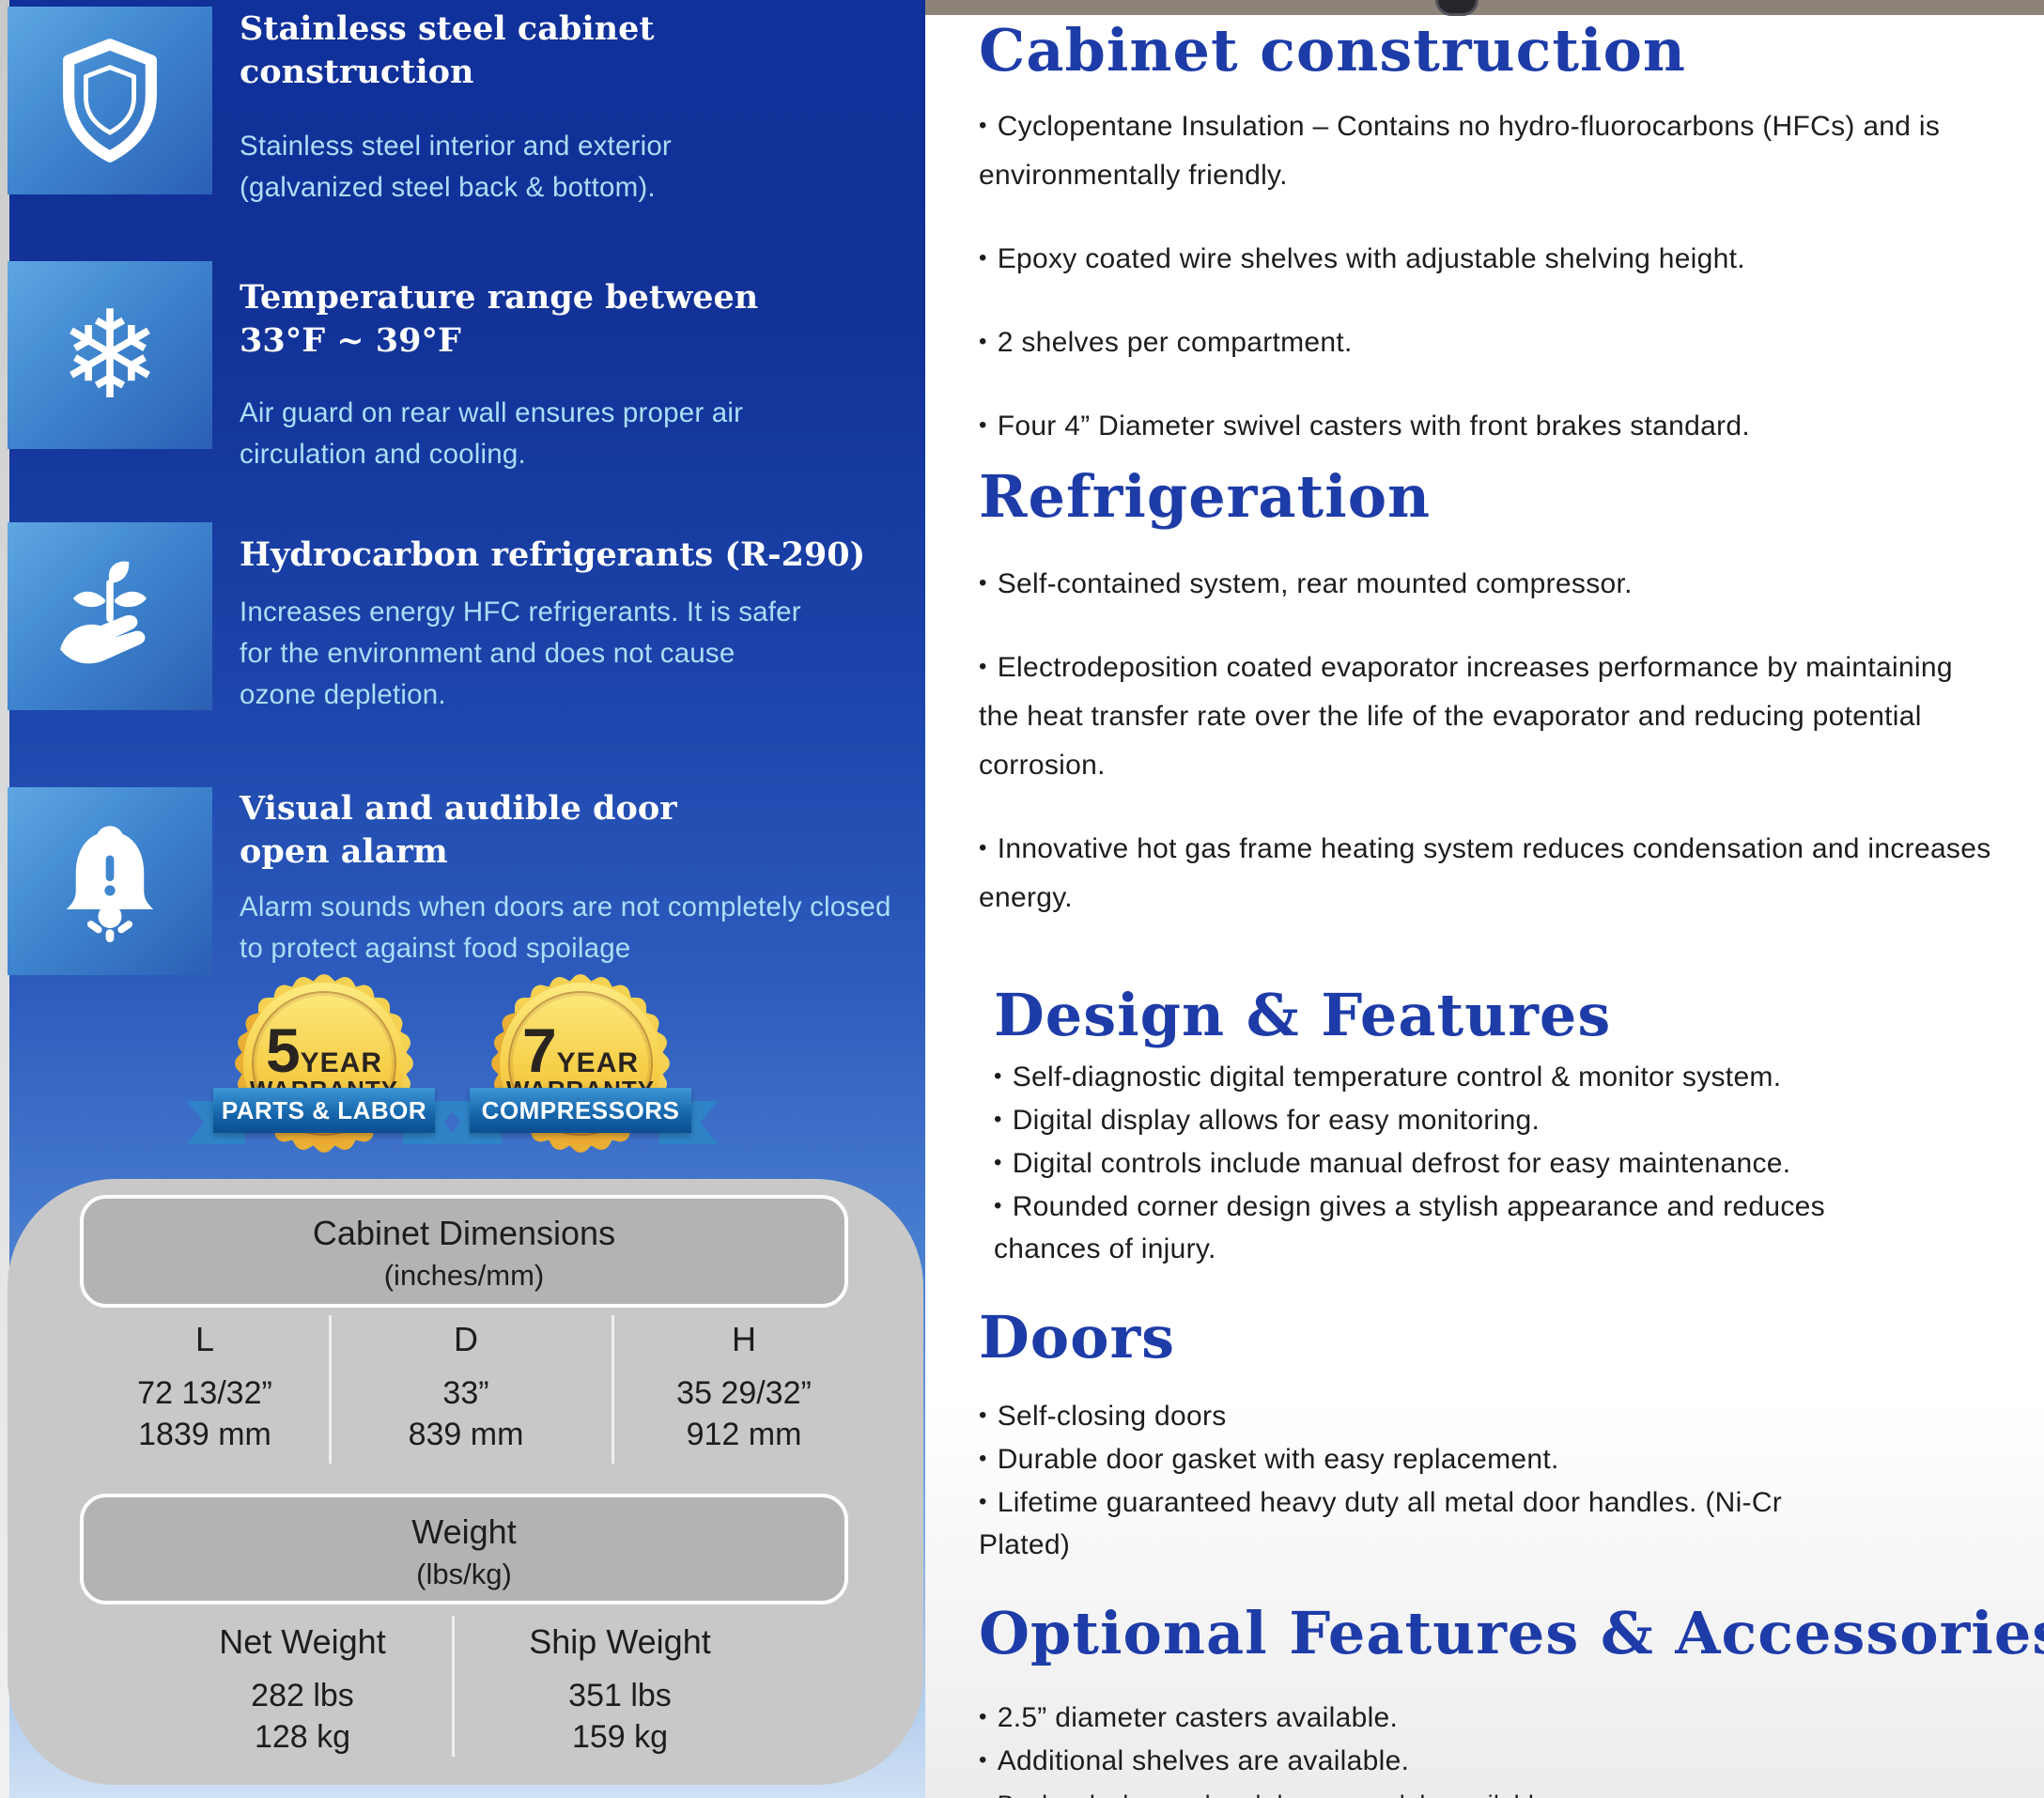  Describe the element at coordinates (464, 1275) in the screenshot. I see `cabinet-dimensions-subtitle: (inches/mm)` at that location.